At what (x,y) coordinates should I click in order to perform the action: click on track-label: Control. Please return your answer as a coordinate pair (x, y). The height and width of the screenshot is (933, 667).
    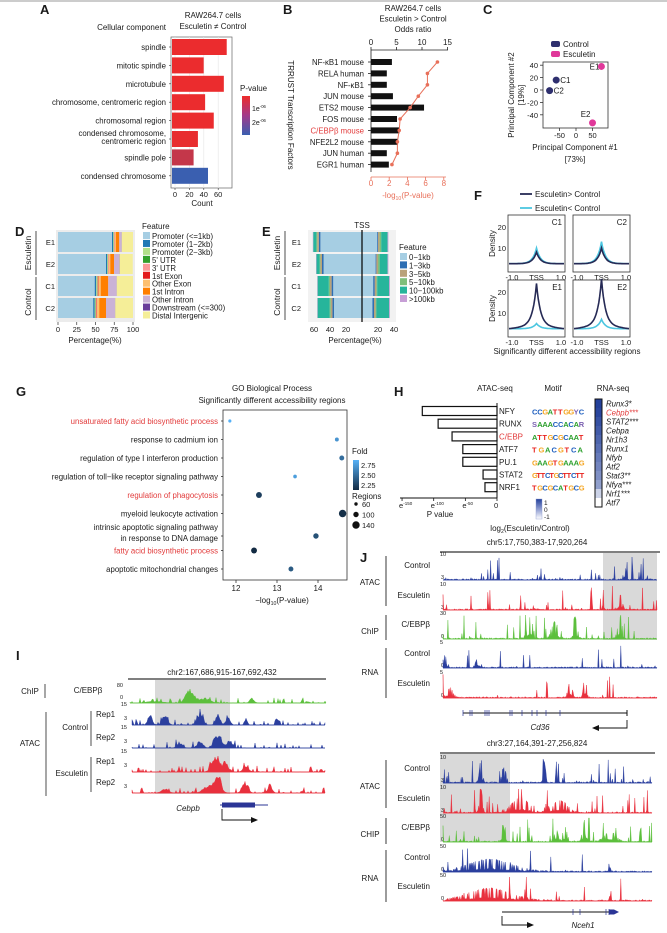
    Looking at the image, I should click on (417, 565).